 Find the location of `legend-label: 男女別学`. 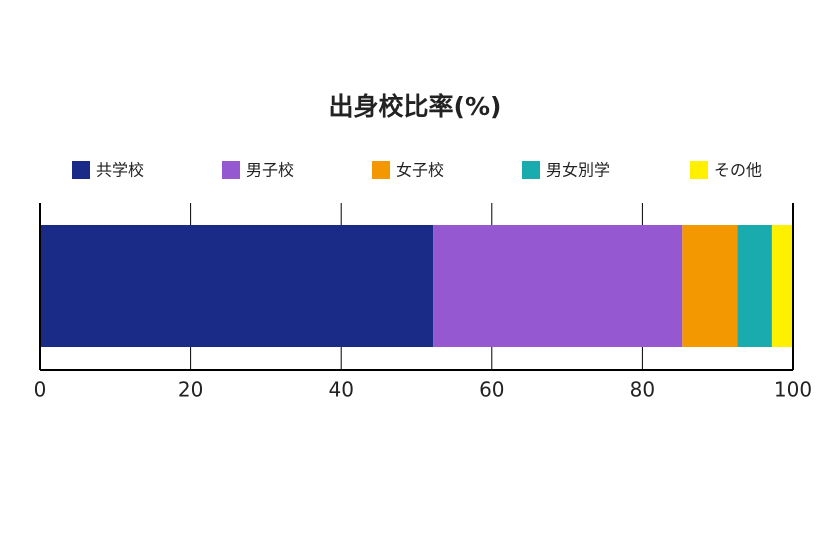

legend-label: 男女別学 is located at coordinates (578, 170).